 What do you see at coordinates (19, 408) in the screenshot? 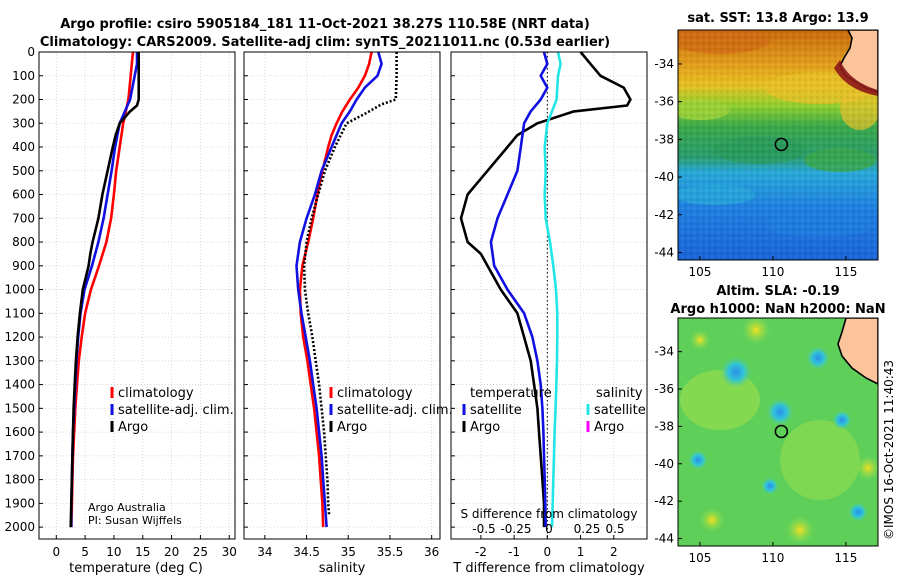
I see `y-tick-label: 1500` at bounding box center [19, 408].